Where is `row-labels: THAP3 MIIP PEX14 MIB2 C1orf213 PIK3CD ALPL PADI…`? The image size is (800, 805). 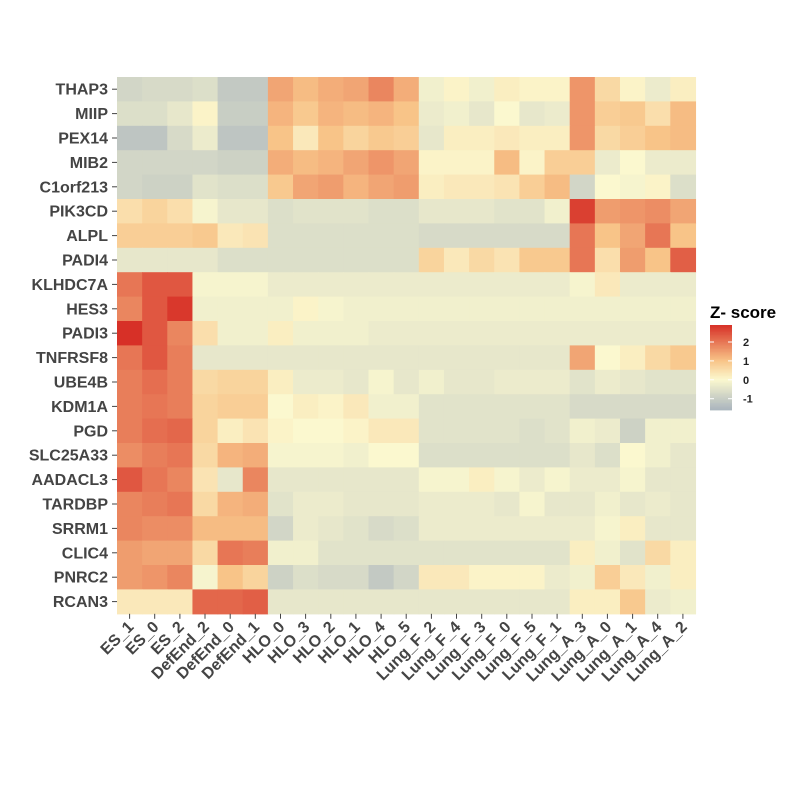 row-labels: THAP3 MIIP PEX14 MIB2 C1orf213 PIK3CD ALPL PADI… is located at coordinates (73, 346).